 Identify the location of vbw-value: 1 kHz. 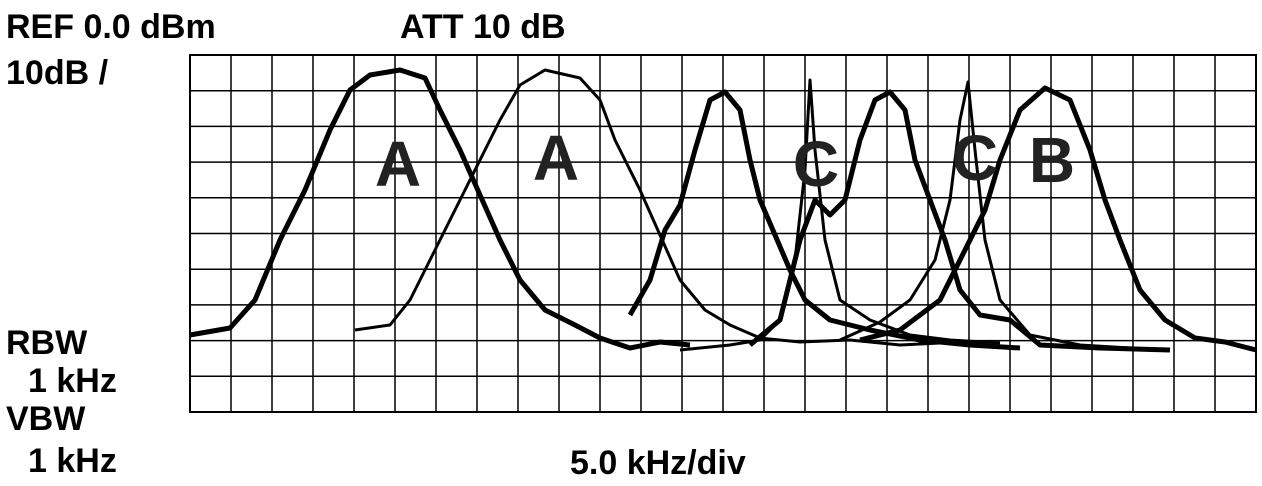
(72, 461).